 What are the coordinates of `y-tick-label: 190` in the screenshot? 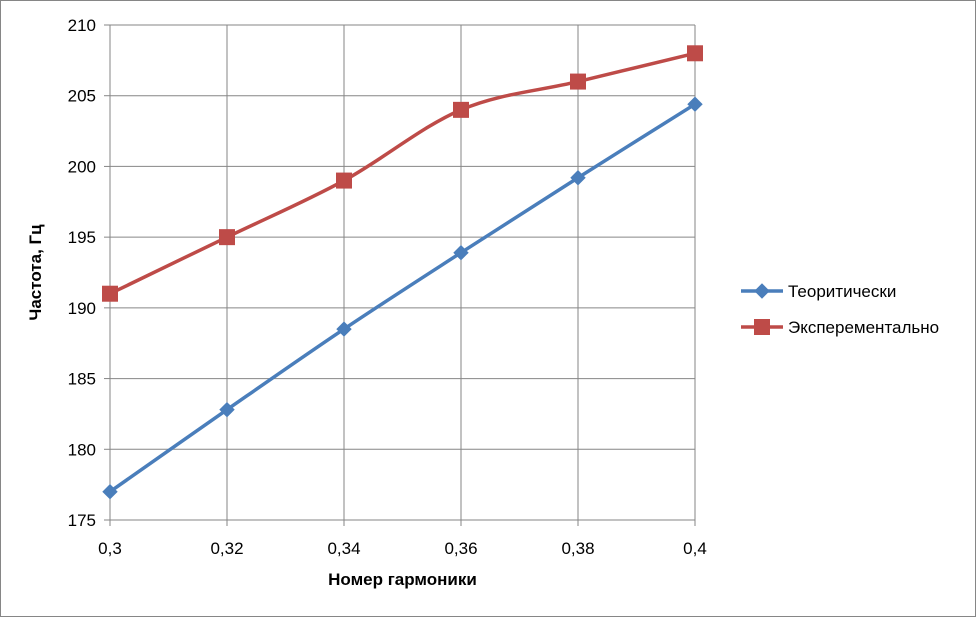 It's located at (82, 308).